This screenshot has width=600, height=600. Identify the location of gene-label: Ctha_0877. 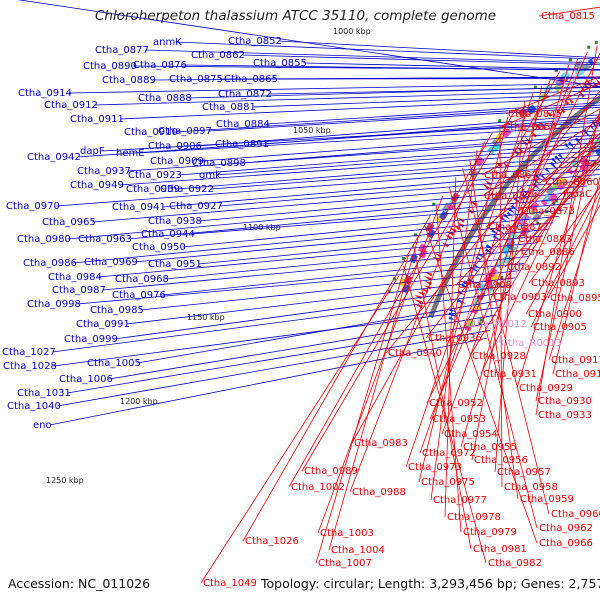
(122, 50).